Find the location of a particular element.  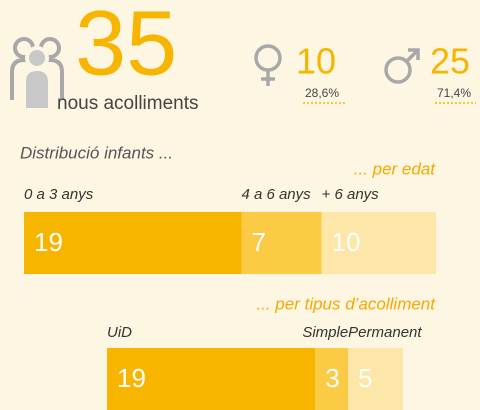

group-title: ... per edat is located at coordinates (395, 168).